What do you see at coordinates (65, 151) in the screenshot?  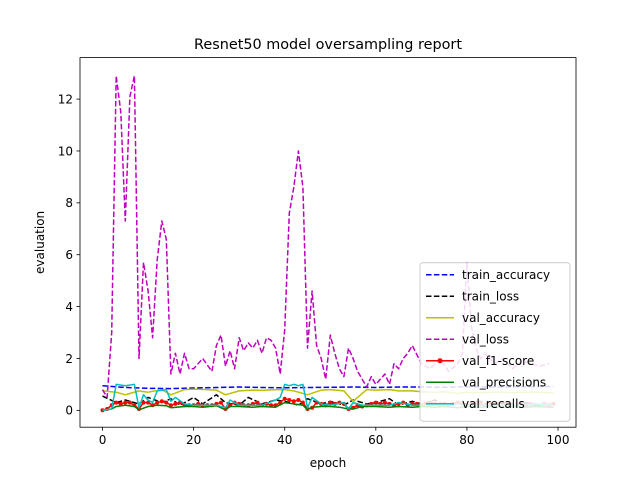 I see `y-tick-label: 10` at bounding box center [65, 151].